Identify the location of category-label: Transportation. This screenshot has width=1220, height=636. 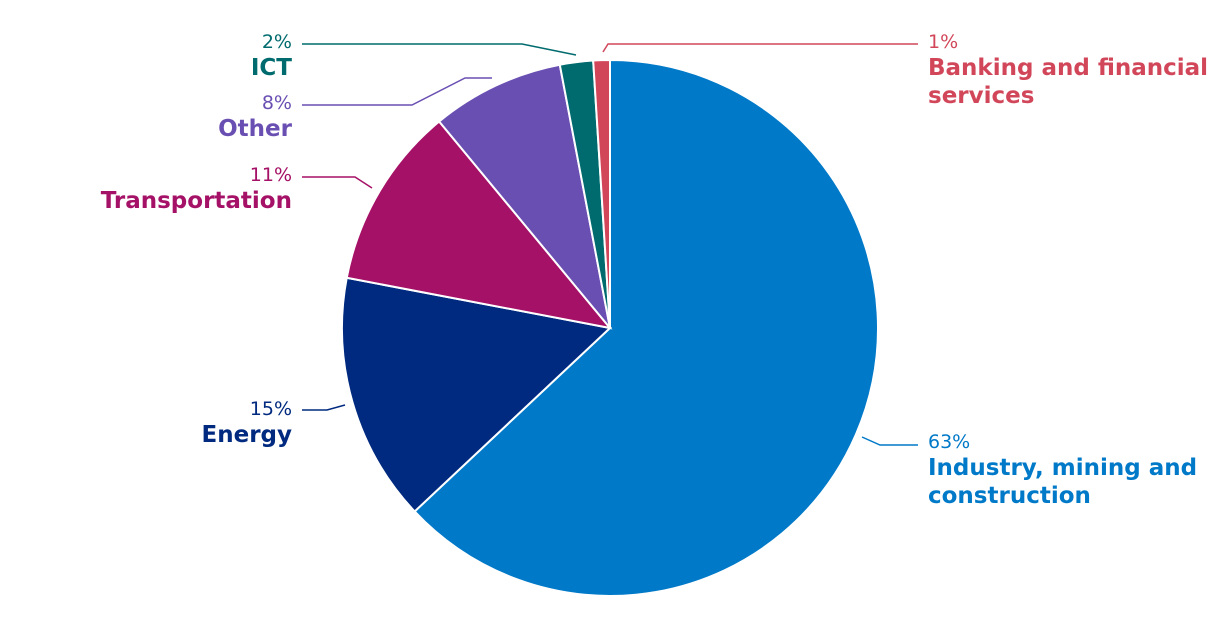
(196, 201).